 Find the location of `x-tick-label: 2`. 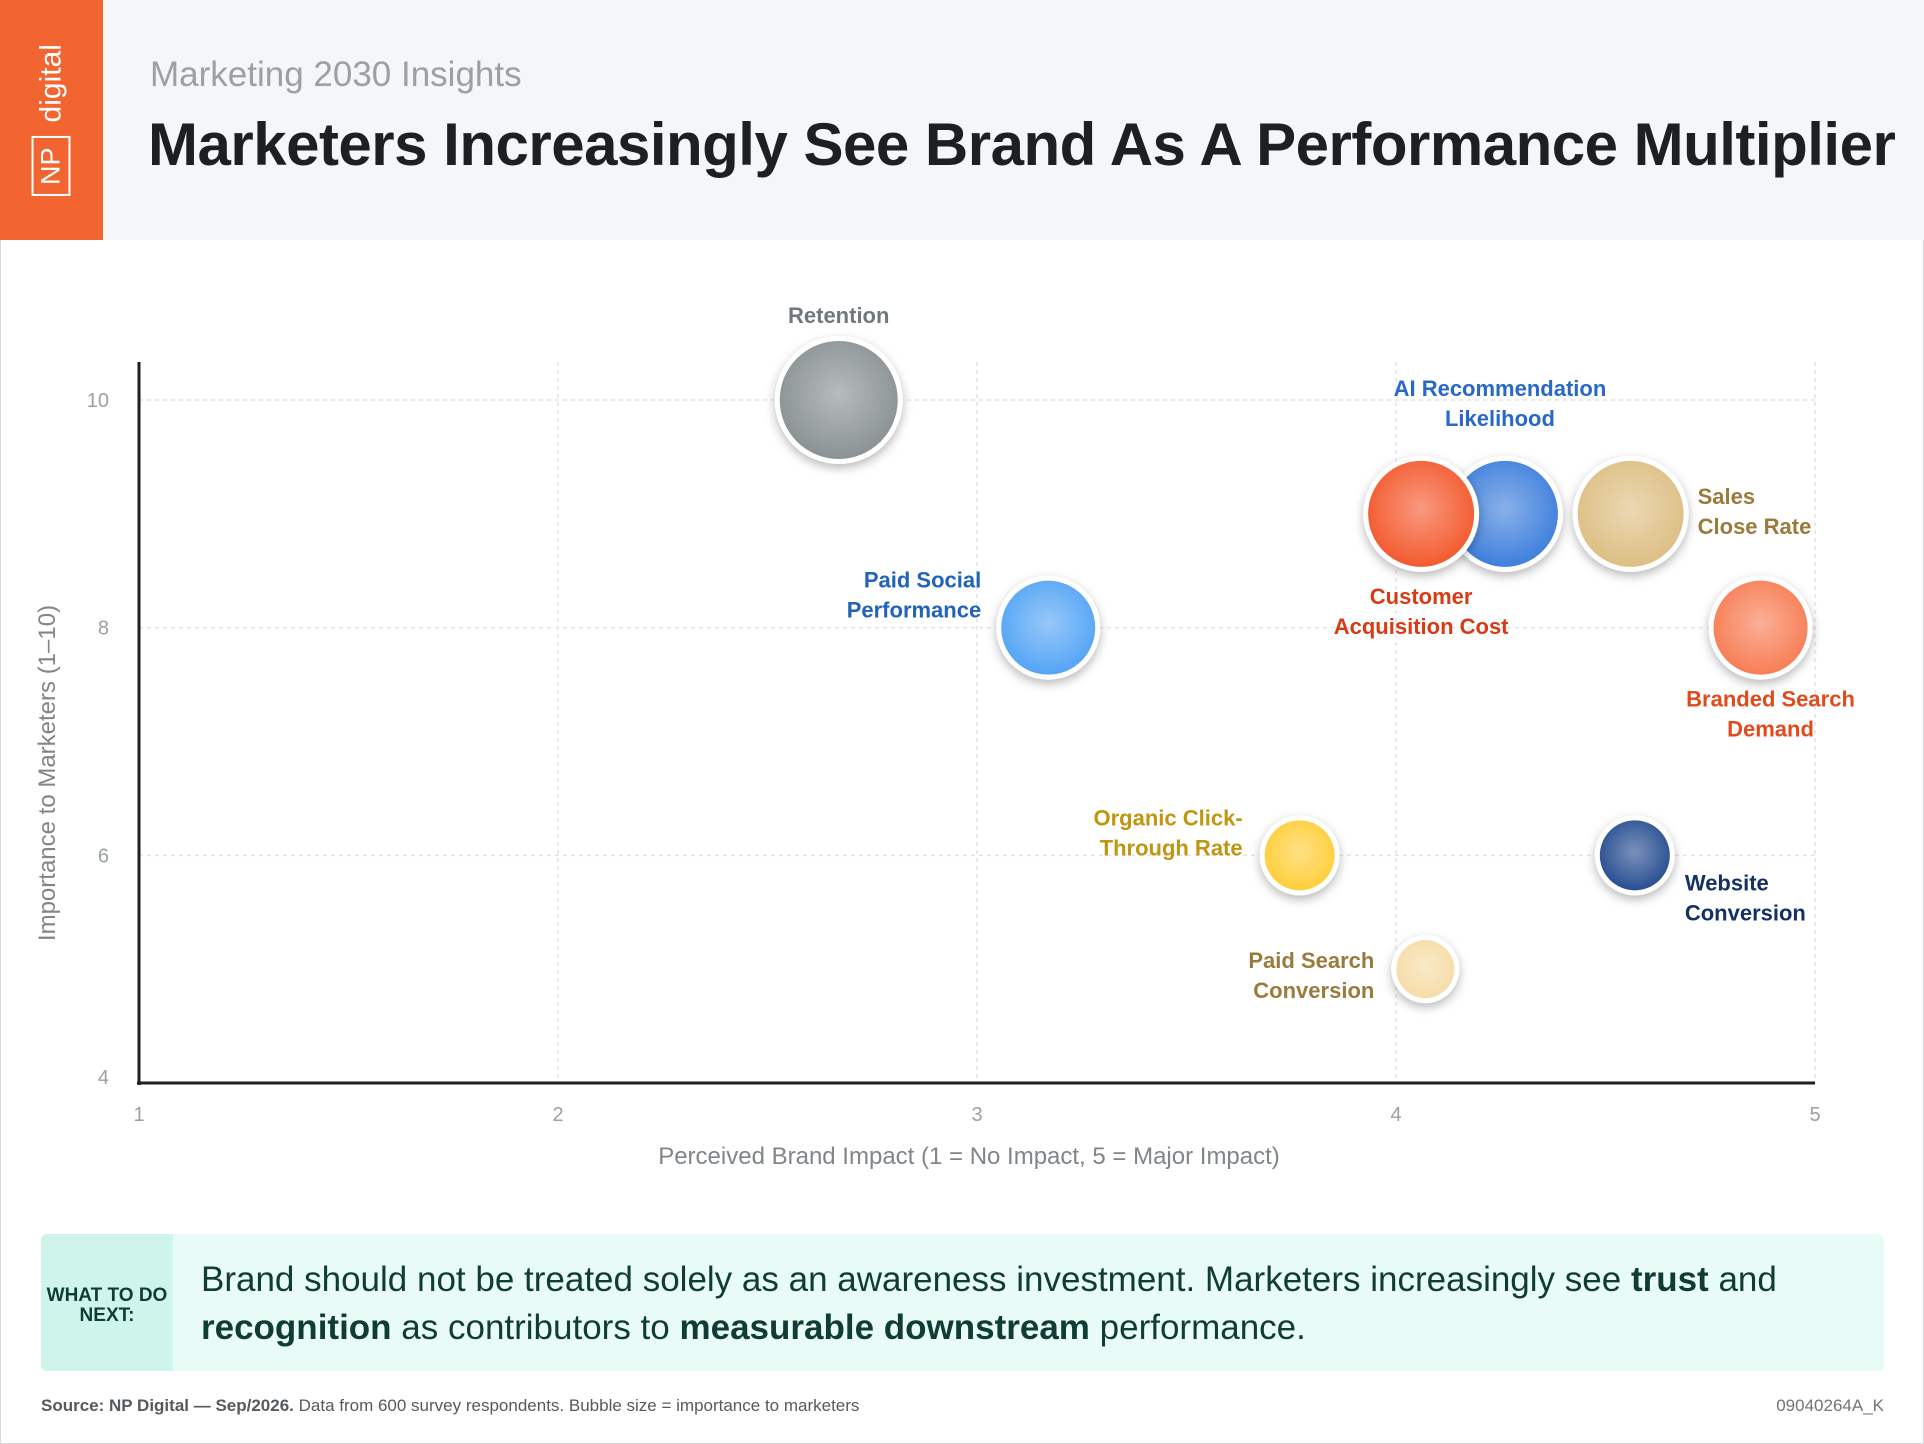

x-tick-label: 2 is located at coordinates (557, 1115).